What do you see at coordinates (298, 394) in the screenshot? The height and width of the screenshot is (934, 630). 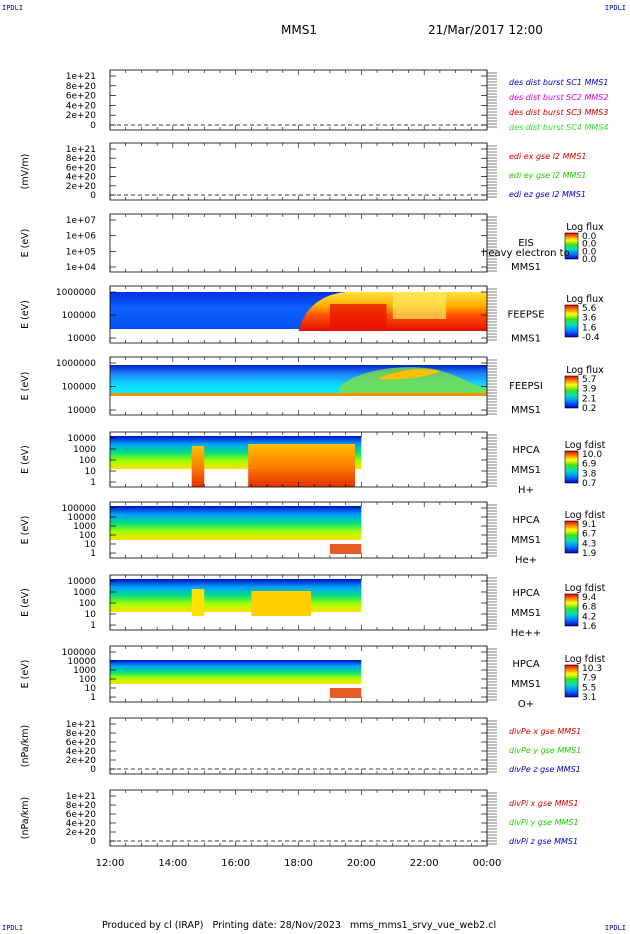 I see `feepsi-low-band` at bounding box center [298, 394].